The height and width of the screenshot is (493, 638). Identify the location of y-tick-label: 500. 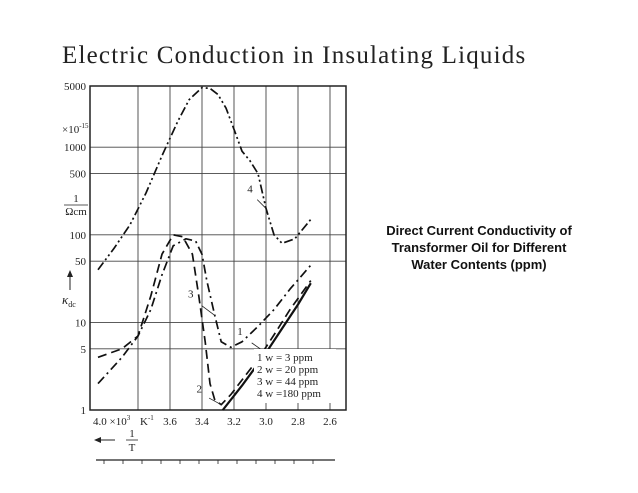
(78, 175).